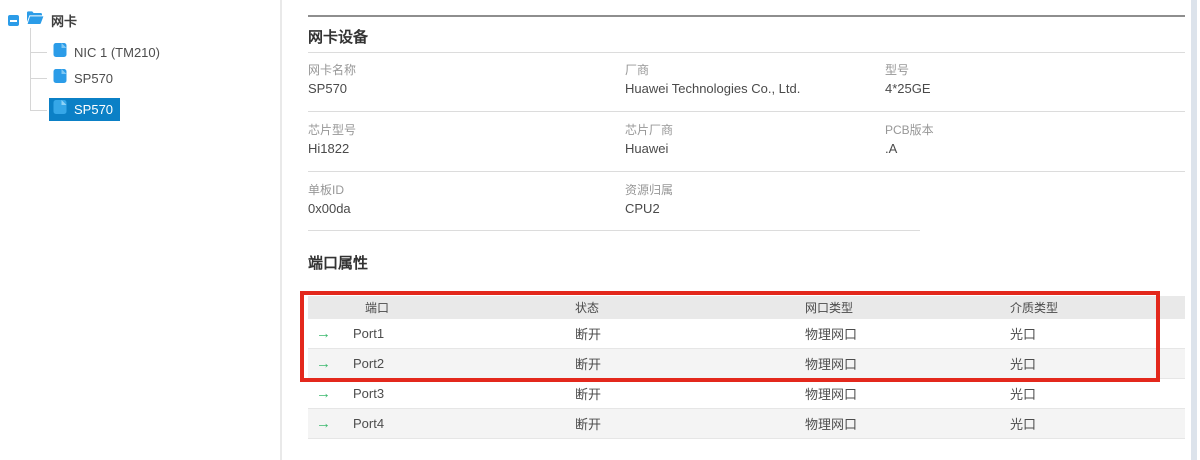  I want to click on tree-root-nic: 网卡, so click(42, 20).